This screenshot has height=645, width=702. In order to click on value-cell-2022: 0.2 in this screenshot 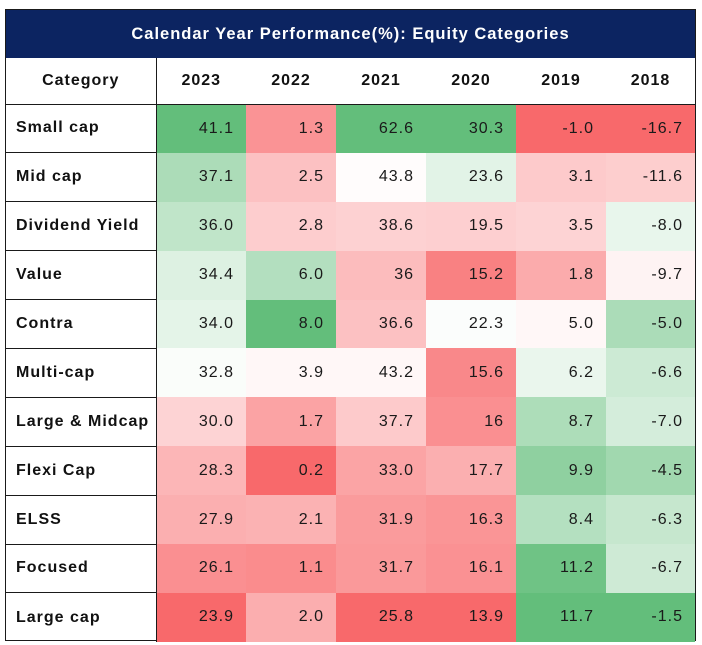, I will do `click(291, 471)`.